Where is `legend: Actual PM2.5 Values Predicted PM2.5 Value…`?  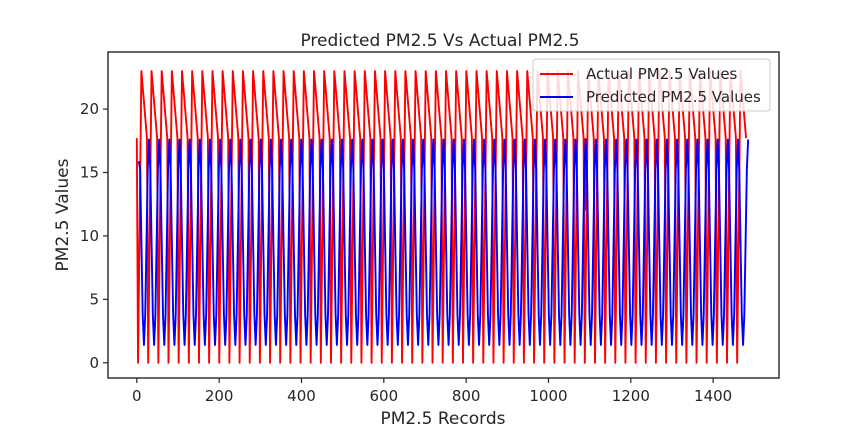
legend: Actual PM2.5 Values Predicted PM2.5 Value… is located at coordinates (651, 85).